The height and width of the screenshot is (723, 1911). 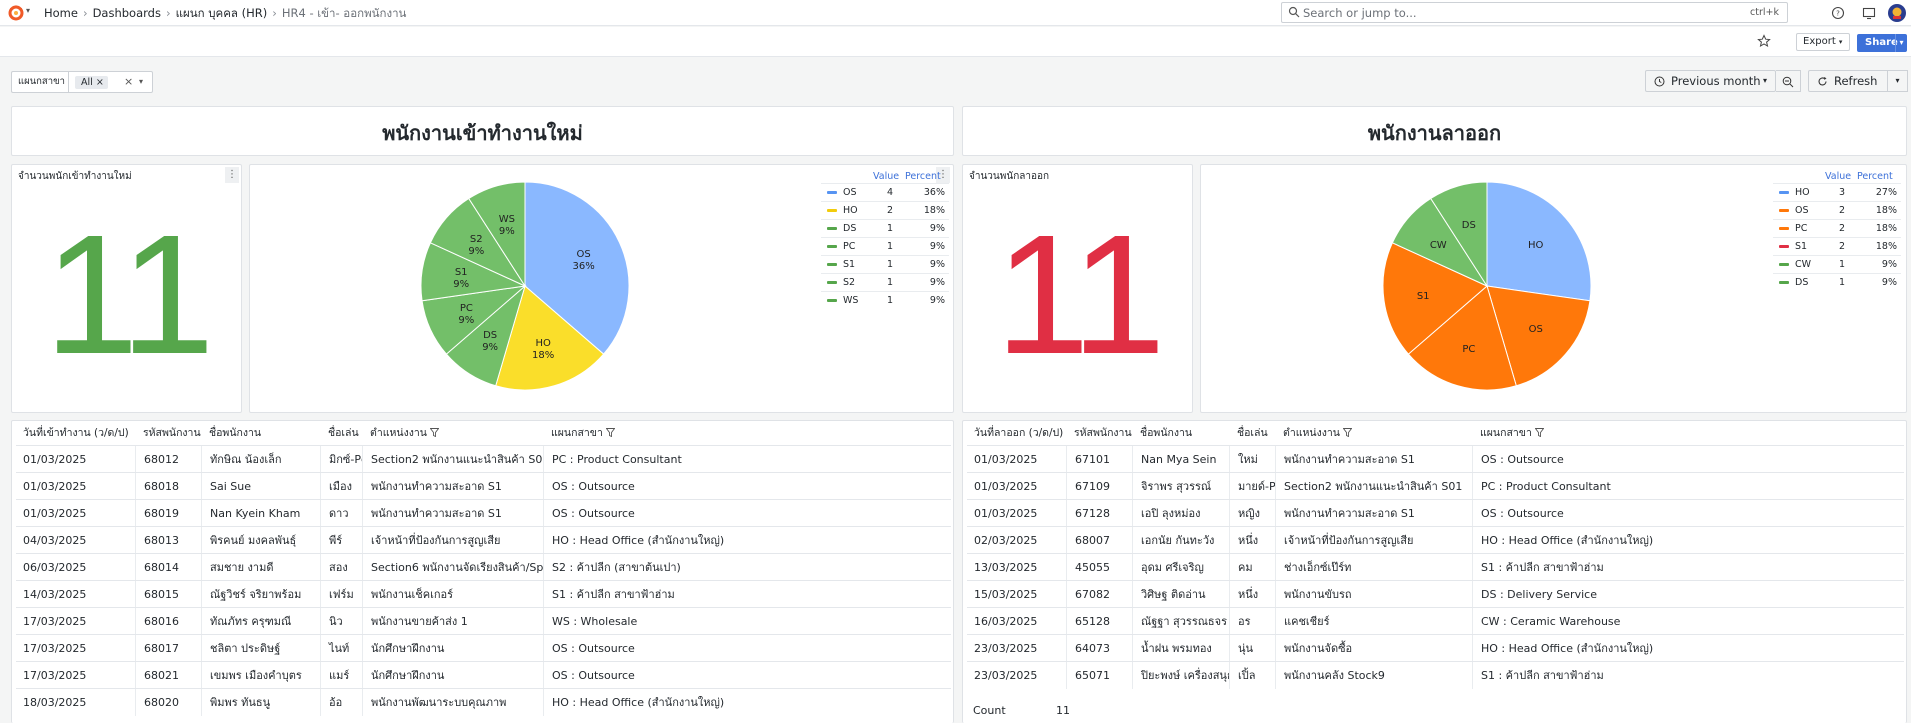 I want to click on table-cell: เจ้าหน้าที่ป้องกันการสูญเสีย, so click(x=452, y=540).